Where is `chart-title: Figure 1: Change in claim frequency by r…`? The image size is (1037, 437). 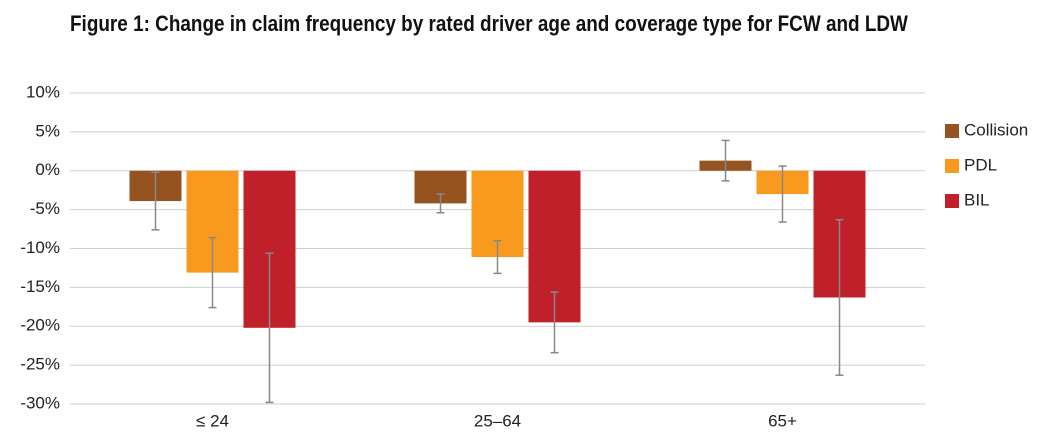 chart-title: Figure 1: Change in claim frequency by r… is located at coordinates (489, 23).